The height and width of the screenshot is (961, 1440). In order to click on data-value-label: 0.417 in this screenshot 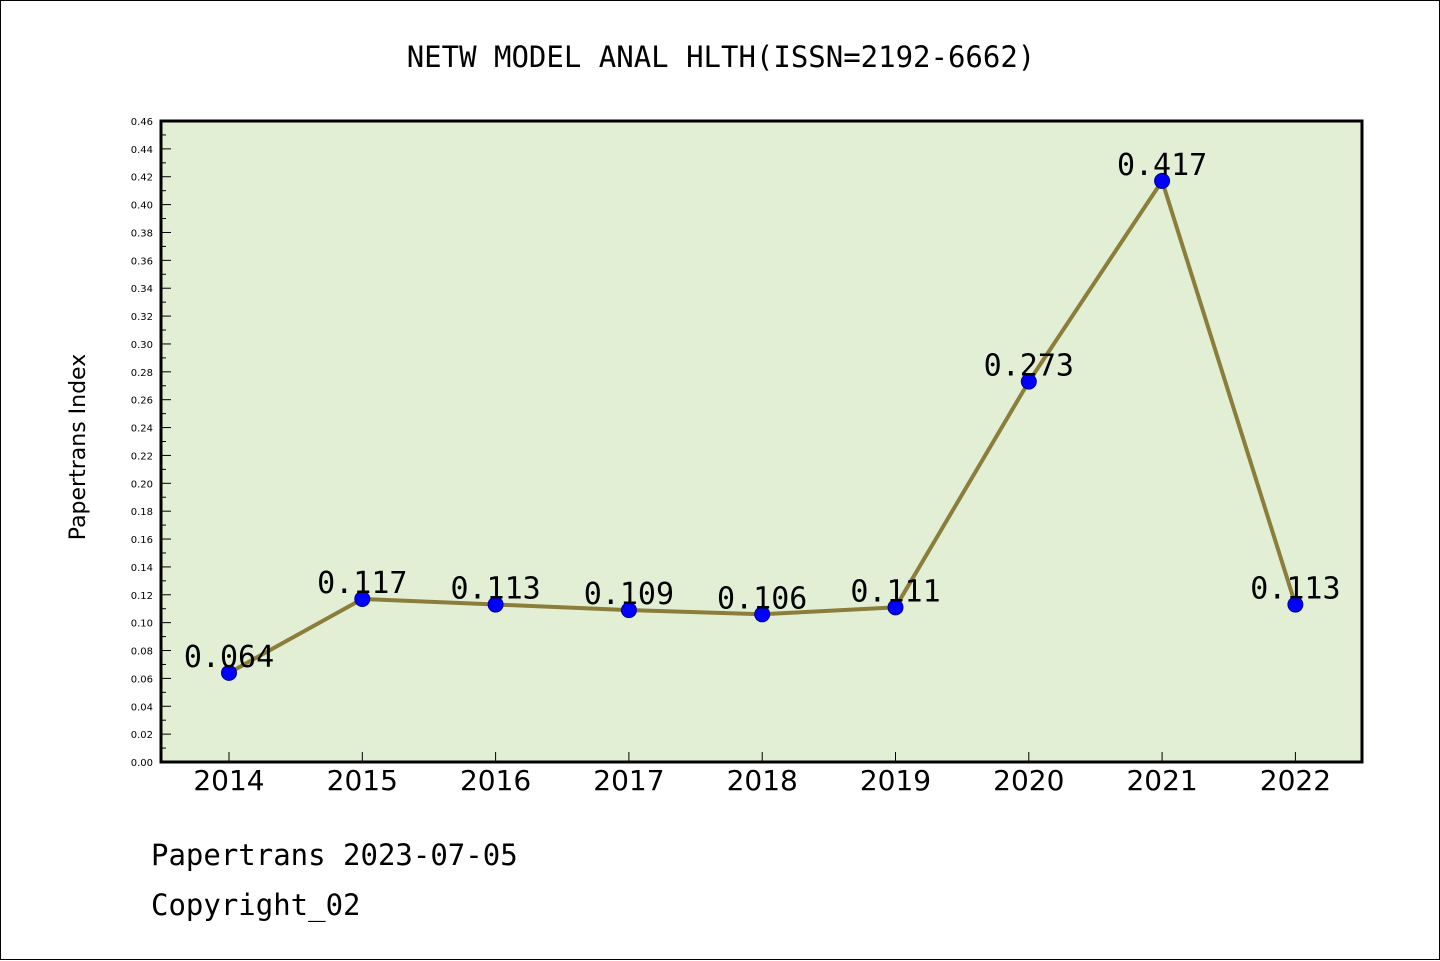, I will do `click(1162, 165)`.